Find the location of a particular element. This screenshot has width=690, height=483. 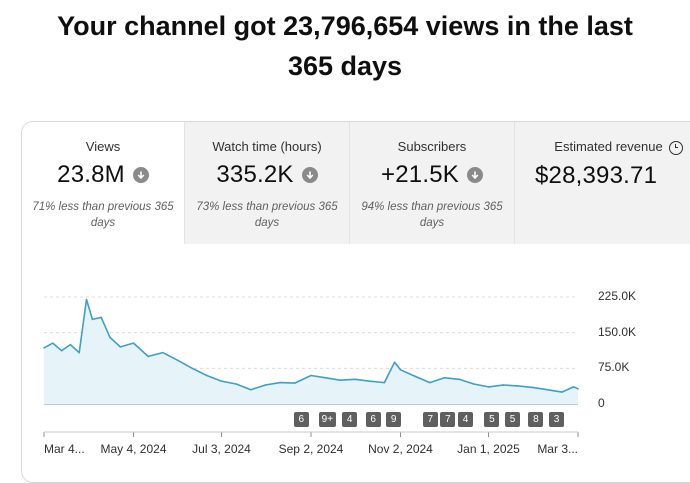

x-tick-label: Jan 1, 2025 is located at coordinates (488, 449).